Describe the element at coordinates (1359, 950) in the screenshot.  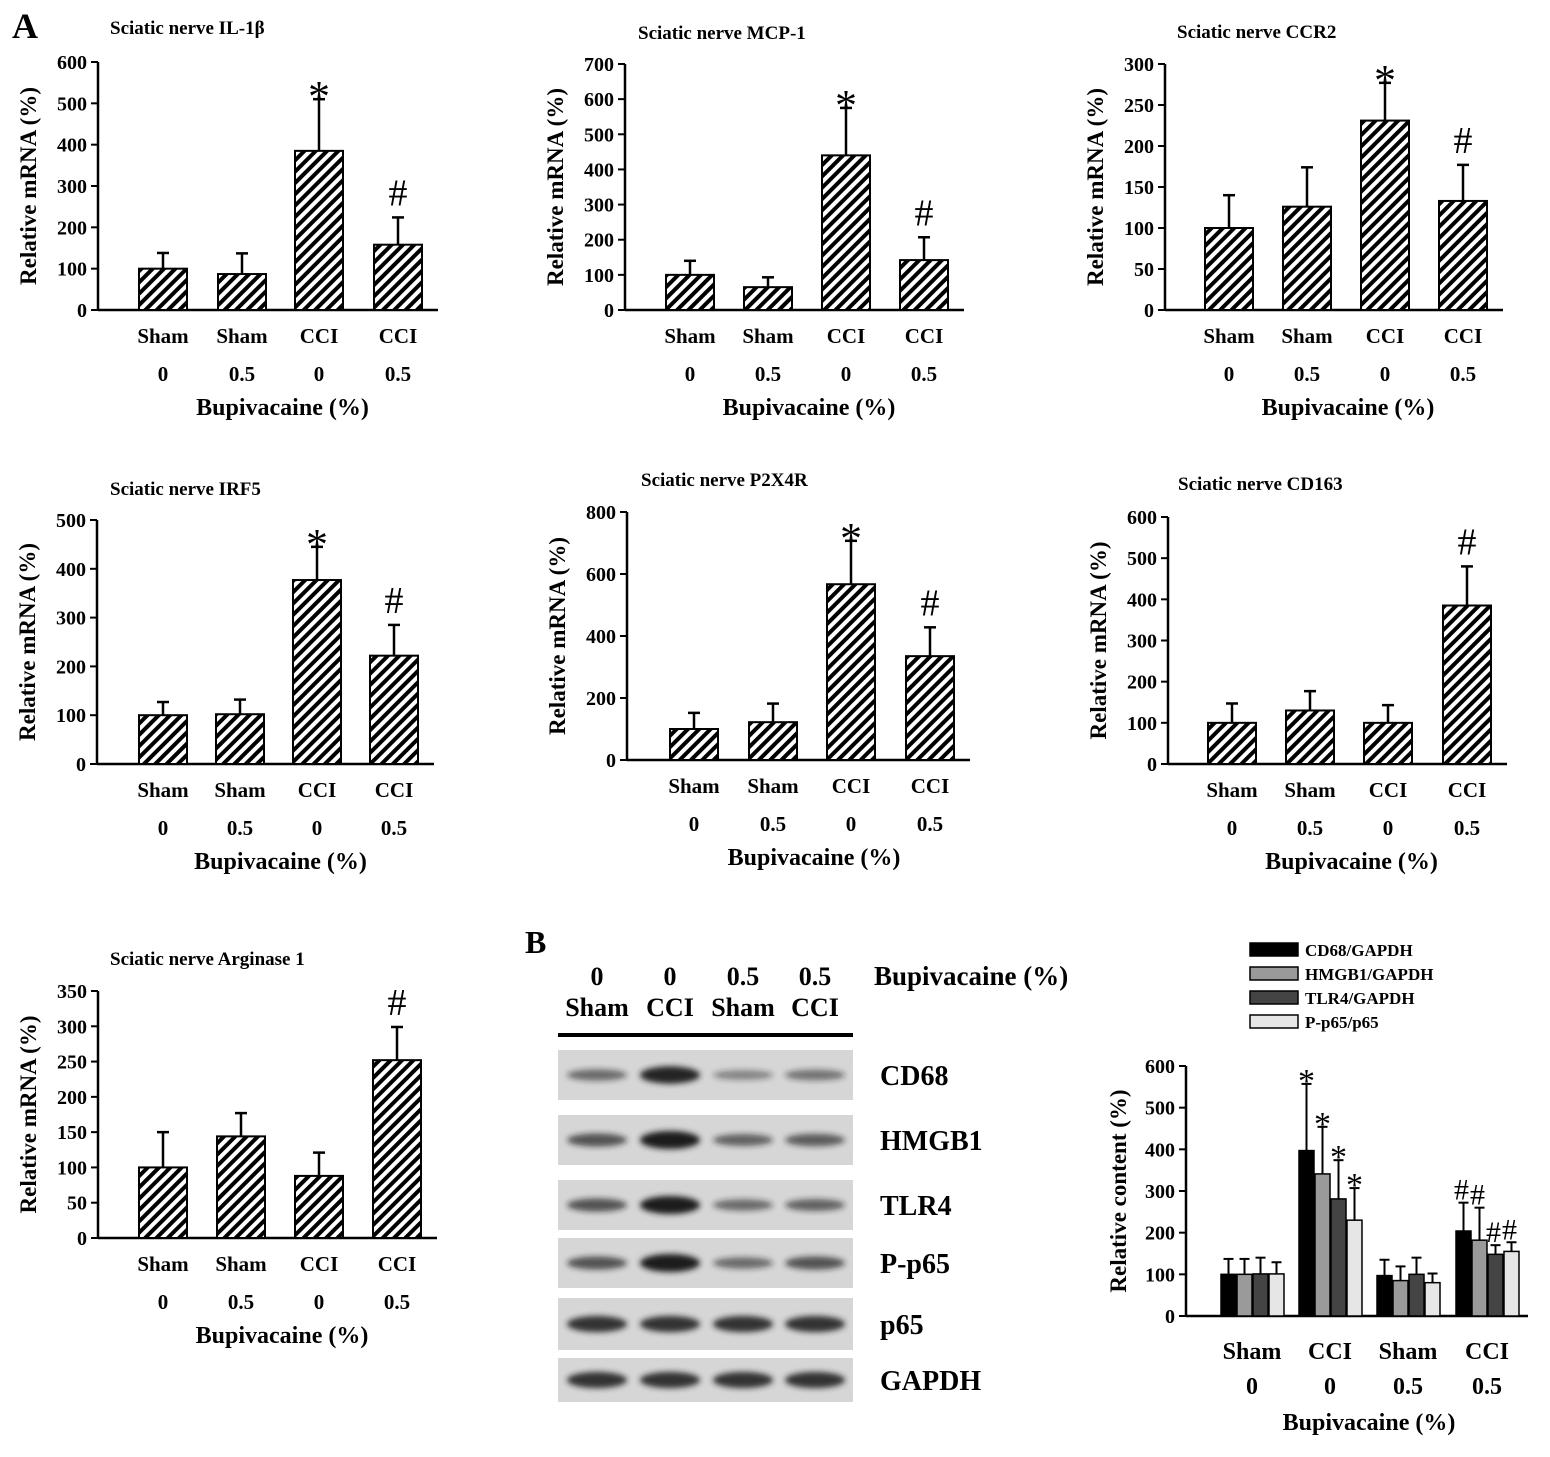
I see `legend-label: CD68/GAPDH` at that location.